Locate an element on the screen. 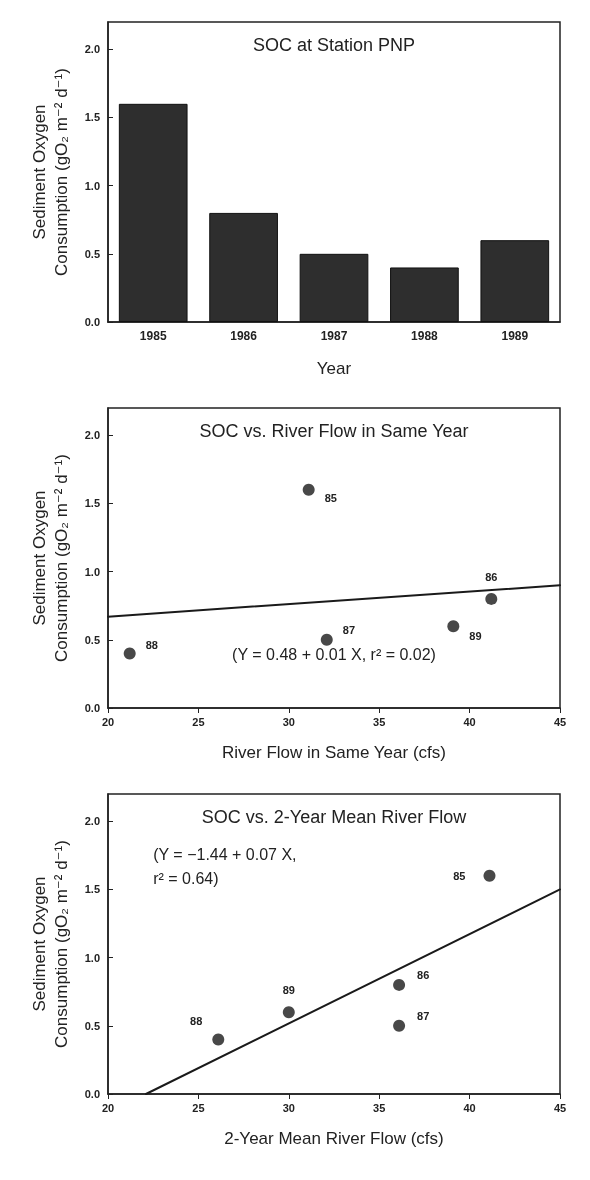 This screenshot has height=1180, width=590. annotation: (Y = 0.48 + 0.01 X, r² = 0.02) is located at coordinates (334, 654).